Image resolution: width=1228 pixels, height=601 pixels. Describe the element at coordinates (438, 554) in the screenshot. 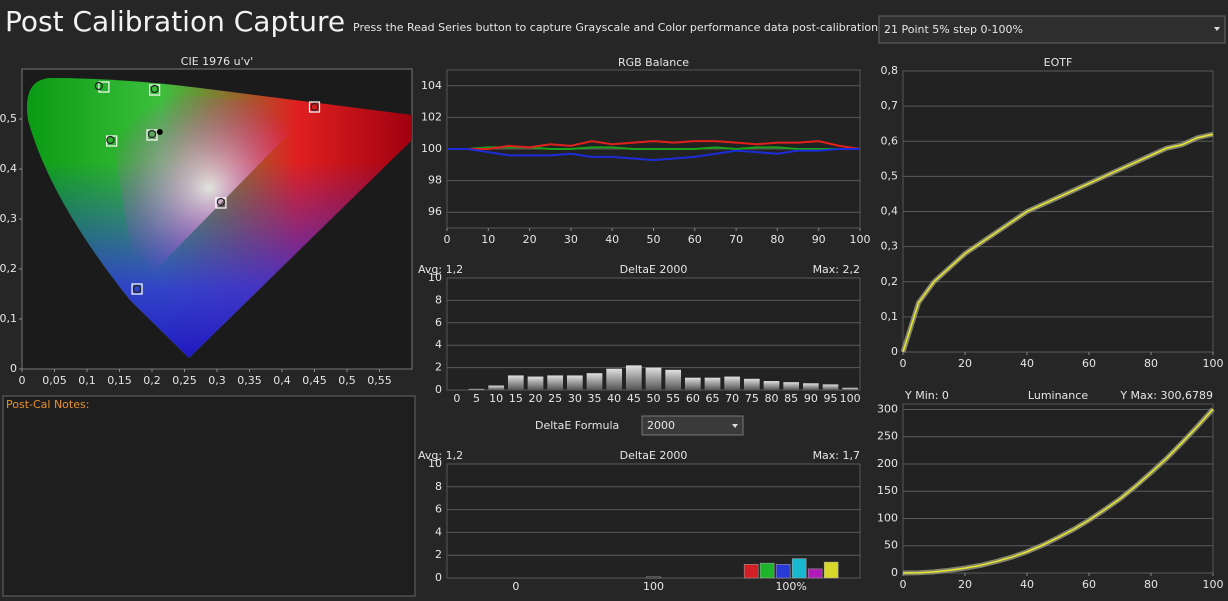

I see `y-tick-label: 2` at that location.